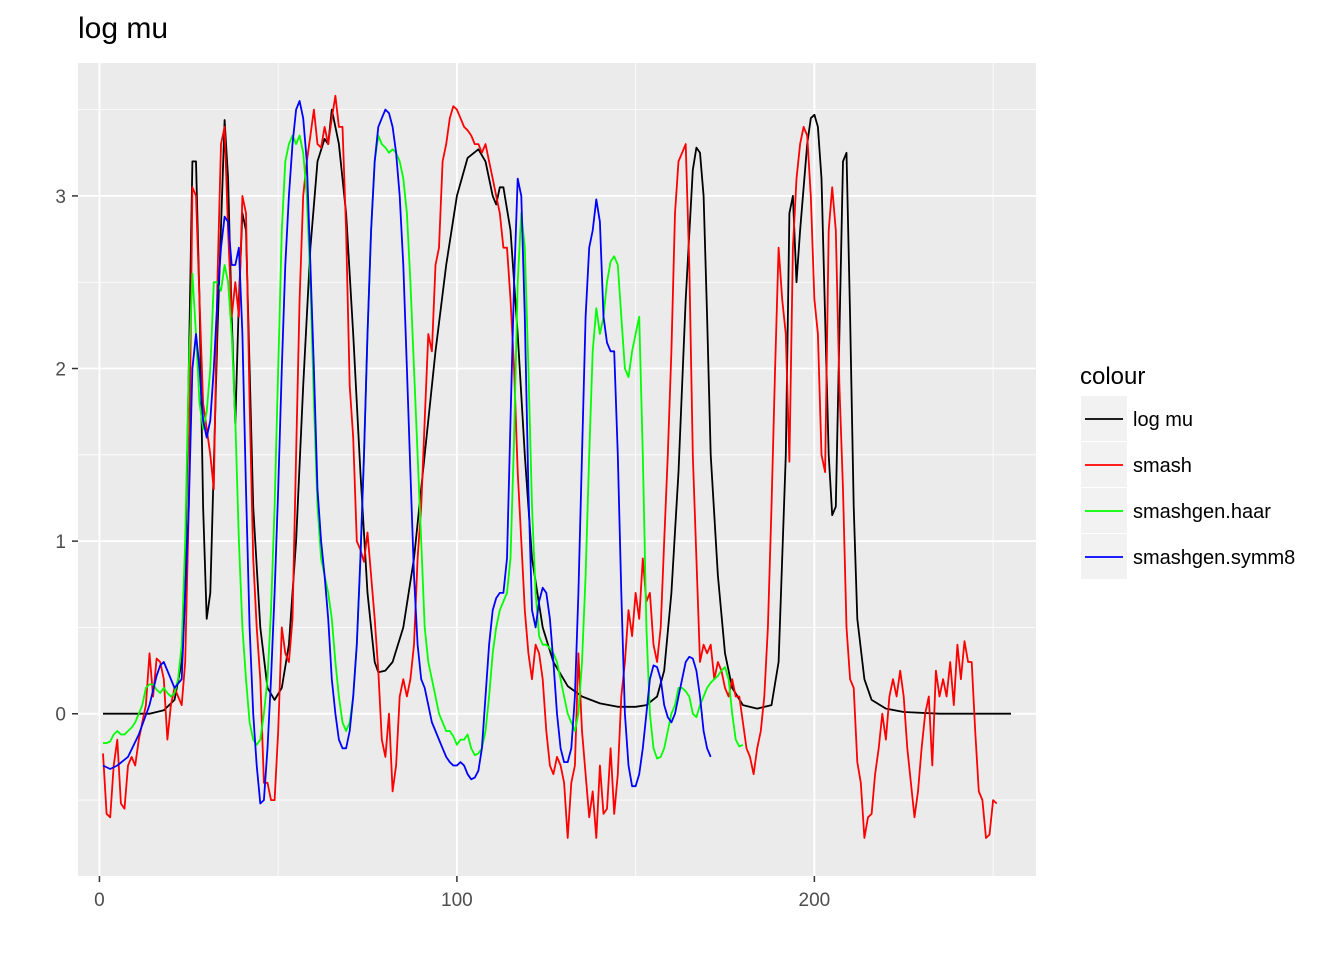 The image size is (1344, 960). I want to click on y-tick-label: 0, so click(60, 715).